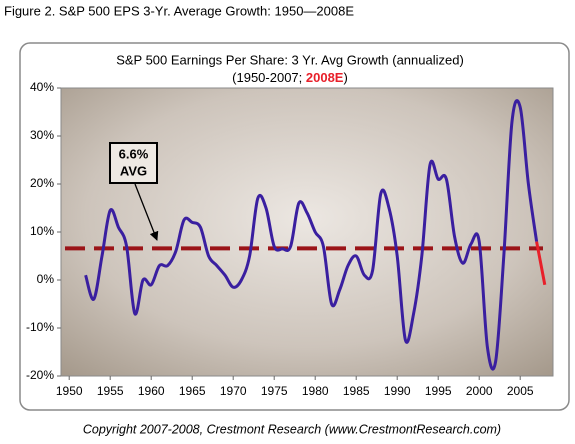 The image size is (575, 444). Describe the element at coordinates (42, 87) in the screenshot. I see `y-tick-label: 40%` at that location.